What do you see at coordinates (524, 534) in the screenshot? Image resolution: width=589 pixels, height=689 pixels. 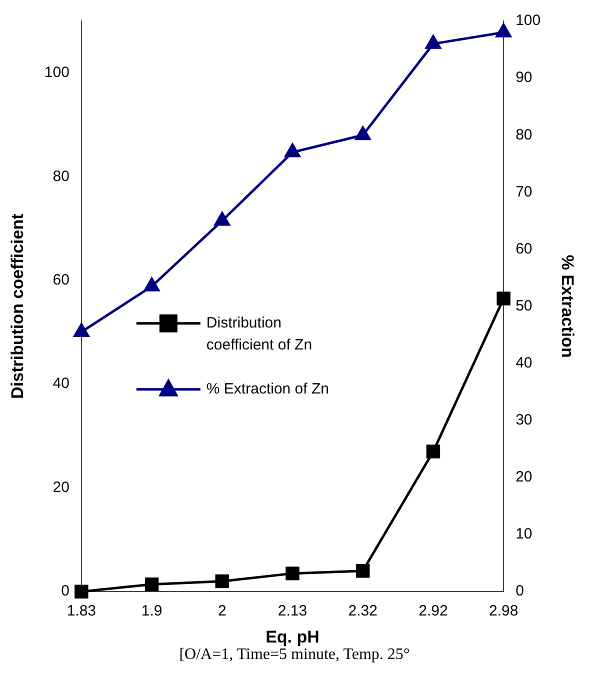 I see `y2-tick-label: 10` at bounding box center [524, 534].